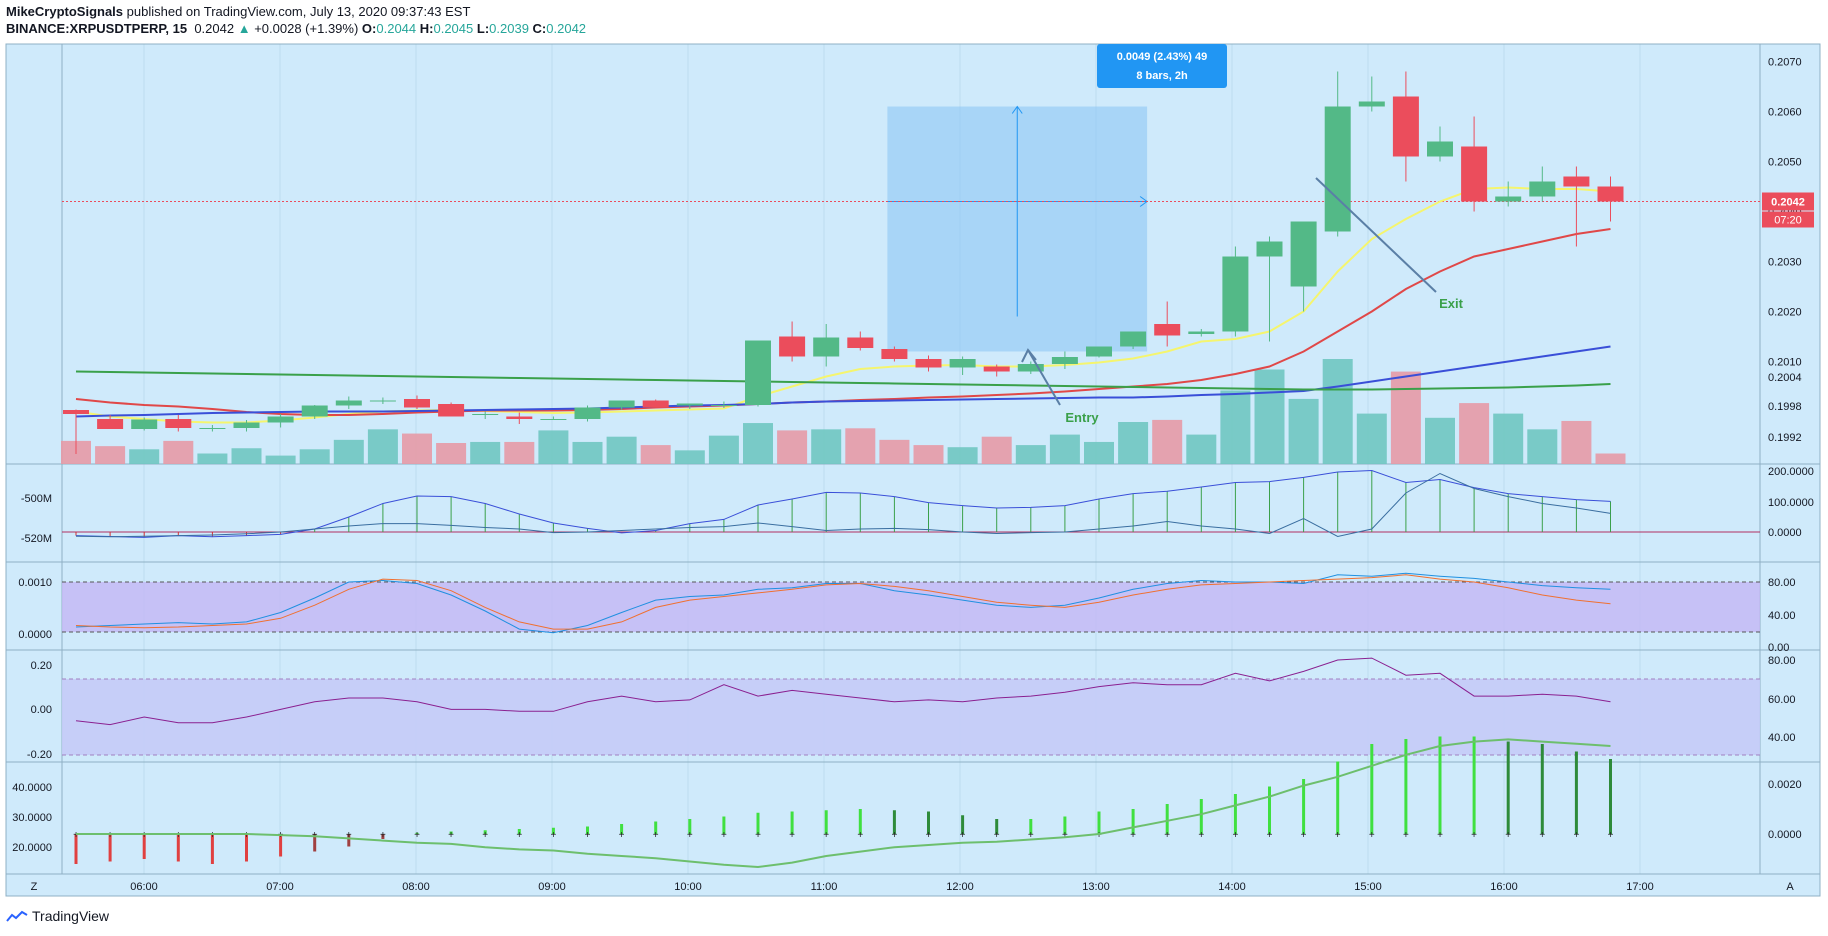 The width and height of the screenshot is (1828, 936). I want to click on open-label: O:, so click(369, 28).